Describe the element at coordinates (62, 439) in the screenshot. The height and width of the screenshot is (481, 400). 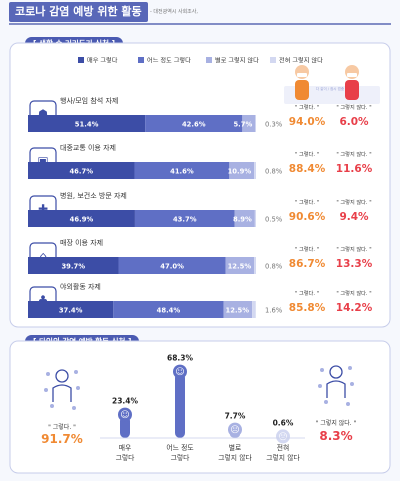
I see `total-yes-value: 91.7%` at that location.